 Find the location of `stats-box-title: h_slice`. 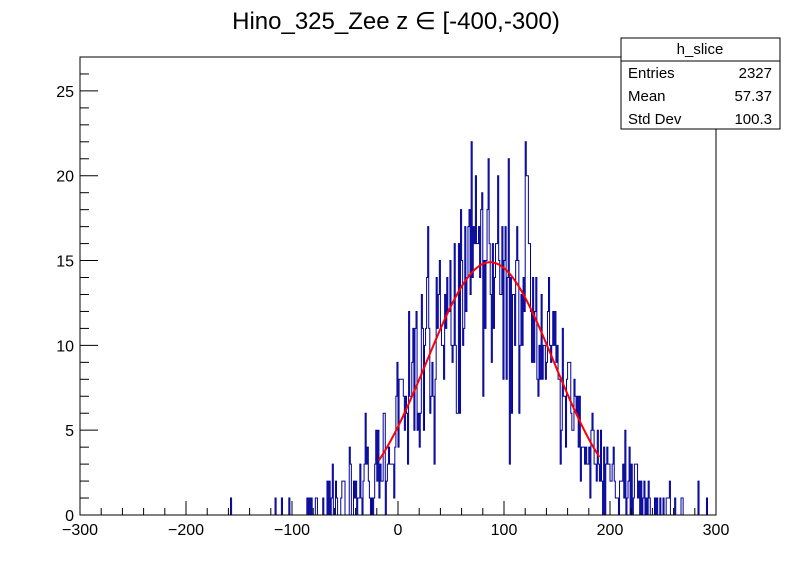

stats-box-title: h_slice is located at coordinates (700, 49).